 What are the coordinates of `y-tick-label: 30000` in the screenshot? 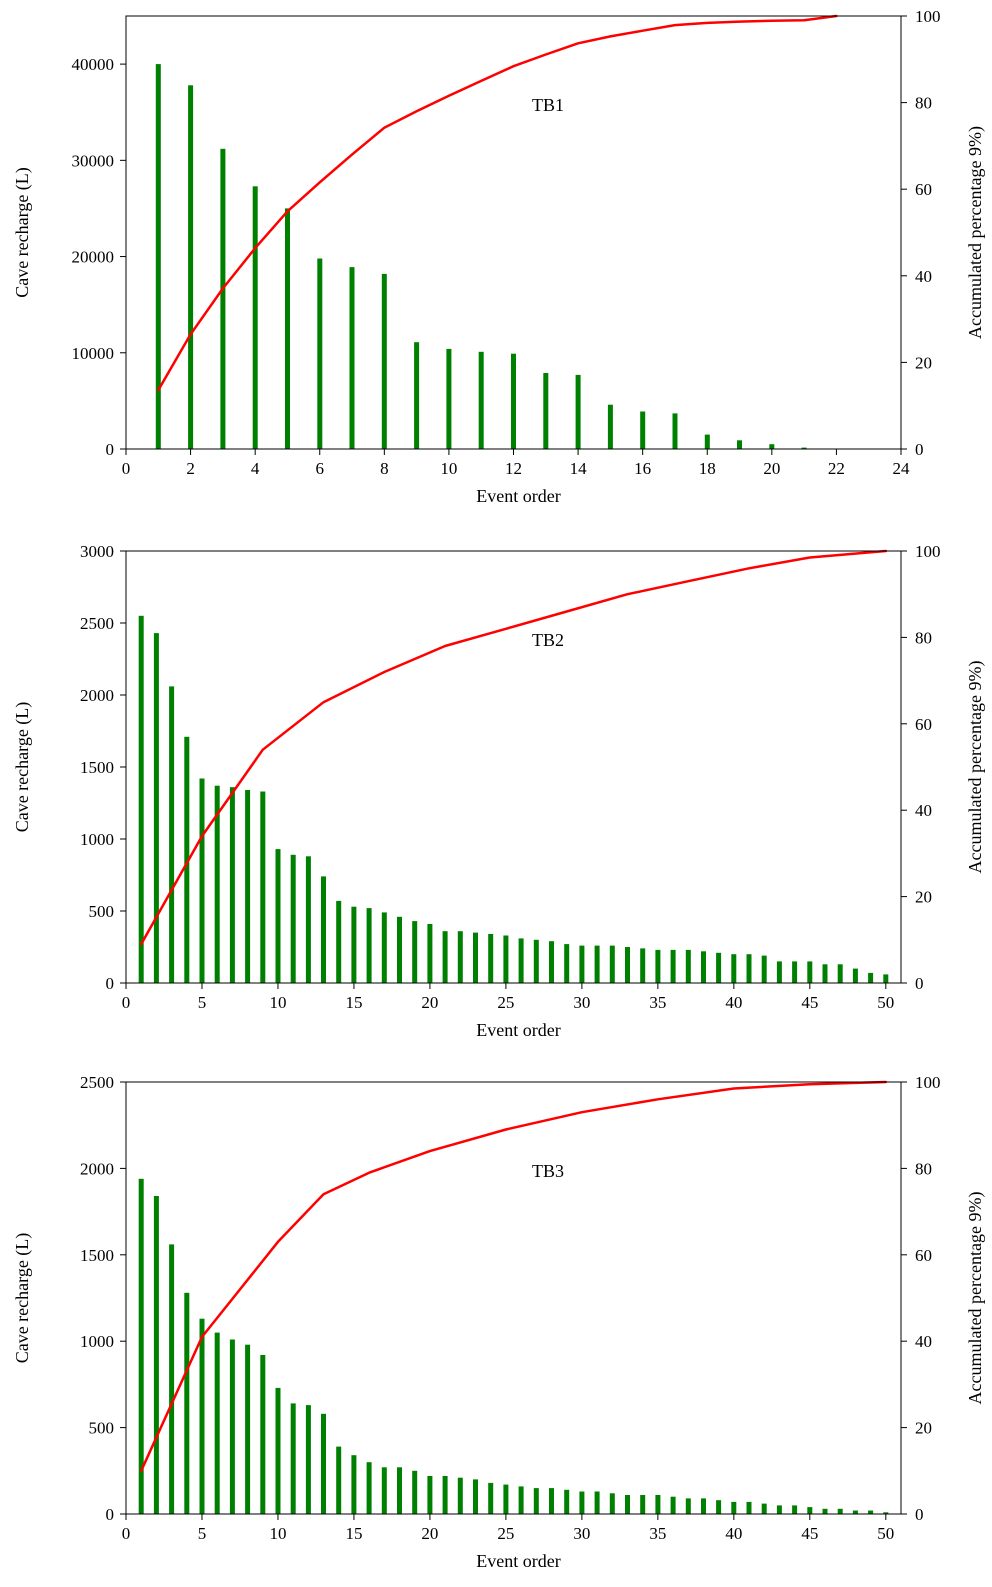 It's located at (93, 160).